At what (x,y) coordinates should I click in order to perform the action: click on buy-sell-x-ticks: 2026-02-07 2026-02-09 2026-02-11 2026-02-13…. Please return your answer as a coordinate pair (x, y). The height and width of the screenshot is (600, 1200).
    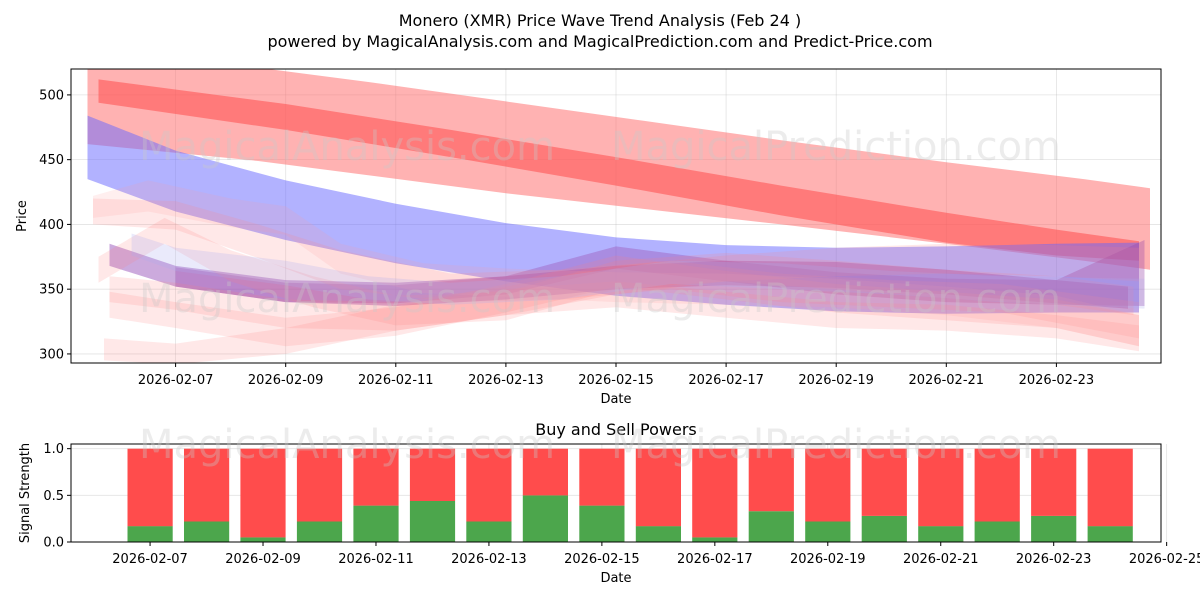
    Looking at the image, I should click on (656, 554).